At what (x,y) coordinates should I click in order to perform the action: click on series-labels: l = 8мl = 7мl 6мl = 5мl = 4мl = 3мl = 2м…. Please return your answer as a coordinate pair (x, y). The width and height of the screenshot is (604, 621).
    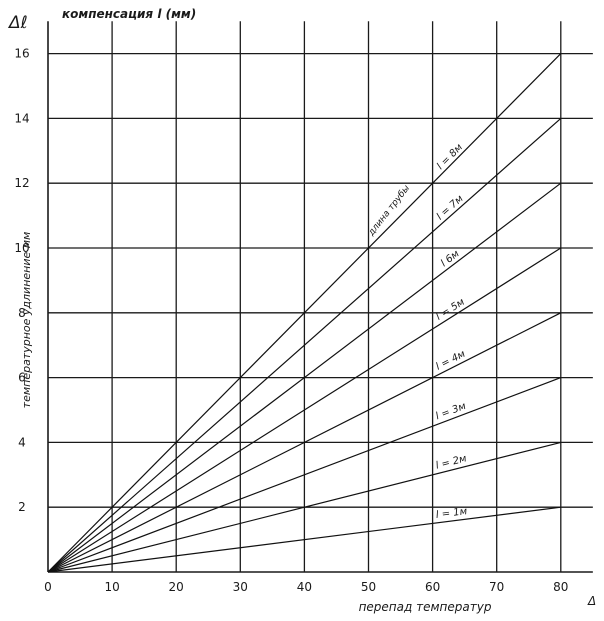
    Looking at the image, I should click on (451, 331).